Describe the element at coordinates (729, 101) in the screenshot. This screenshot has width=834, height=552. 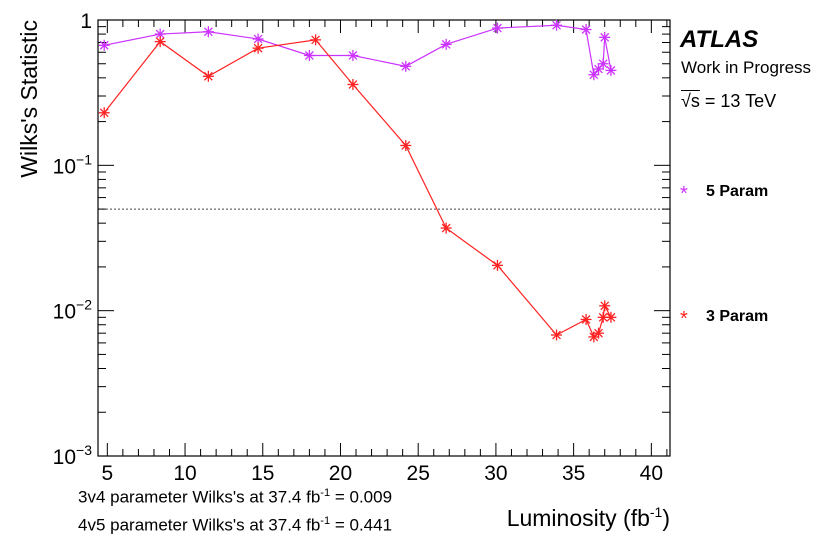
I see `energy-label: √s = 13 TeV` at that location.